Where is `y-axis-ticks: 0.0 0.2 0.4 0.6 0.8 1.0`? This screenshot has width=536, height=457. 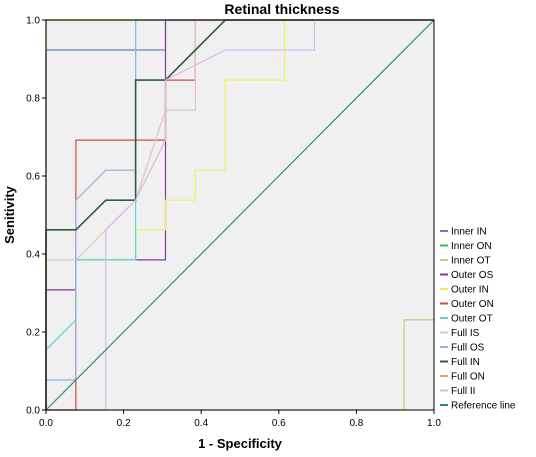 y-axis-ticks: 0.0 0.2 0.4 0.6 0.8 1.0 is located at coordinates (36, 216).